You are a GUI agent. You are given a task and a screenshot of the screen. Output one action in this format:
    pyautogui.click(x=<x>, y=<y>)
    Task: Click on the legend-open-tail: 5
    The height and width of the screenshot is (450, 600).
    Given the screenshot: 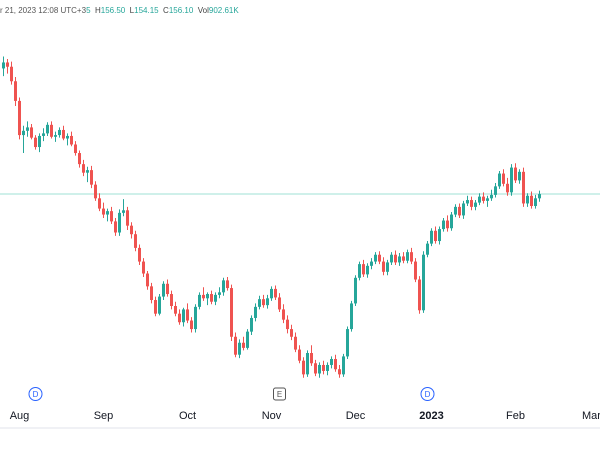 What is the action you would take?
    pyautogui.click(x=88, y=10)
    